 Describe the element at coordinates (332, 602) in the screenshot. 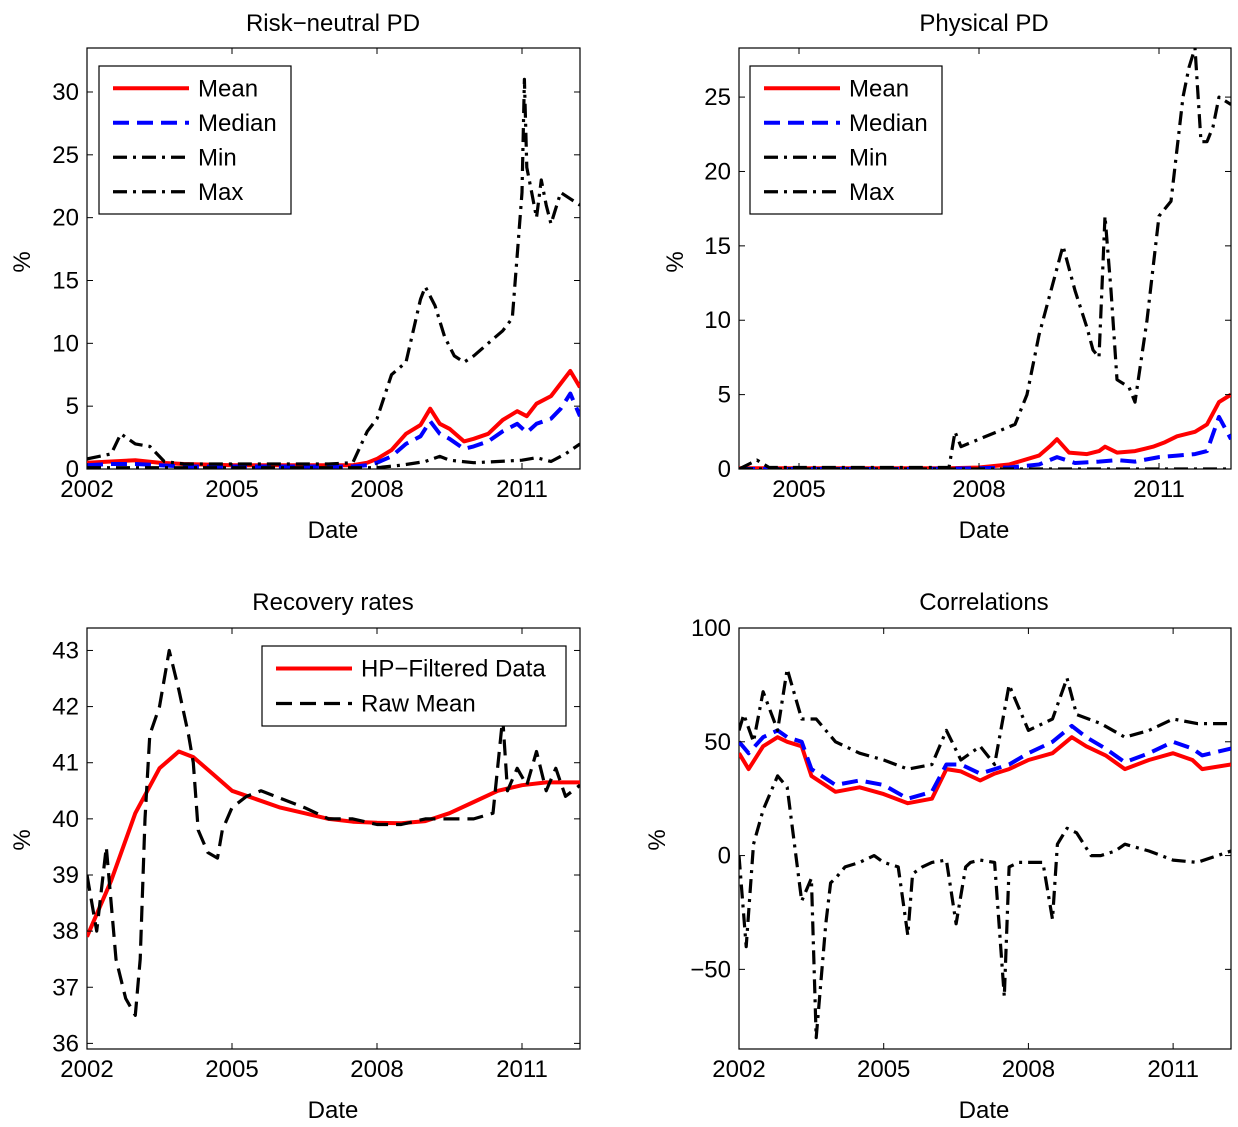

I see `chart-title: Recovery rates` at that location.